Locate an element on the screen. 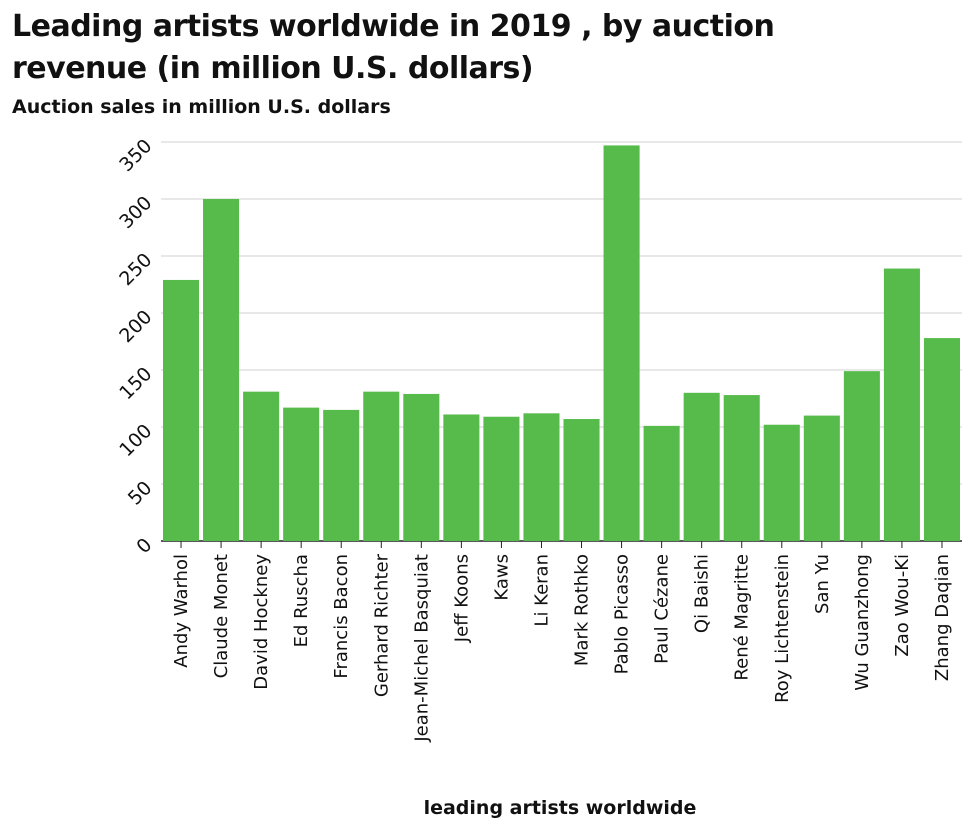 This screenshot has height=832, width=970. y-tick-label: 350 is located at coordinates (135, 155).